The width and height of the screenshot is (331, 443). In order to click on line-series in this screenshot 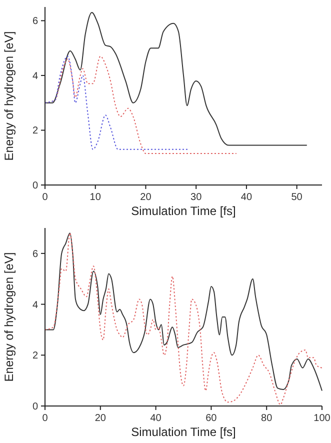, I will do `click(117, 103)`.